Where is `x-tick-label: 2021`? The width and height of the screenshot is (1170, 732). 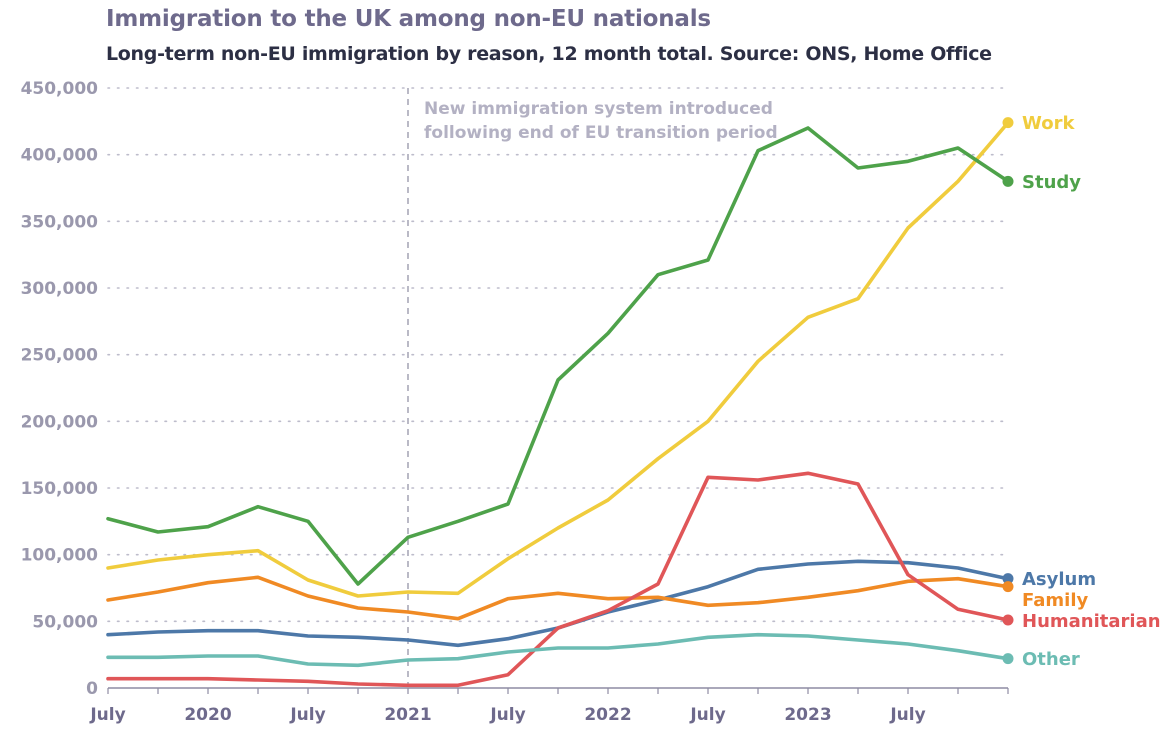
x-tick-label: 2021 is located at coordinates (407, 715).